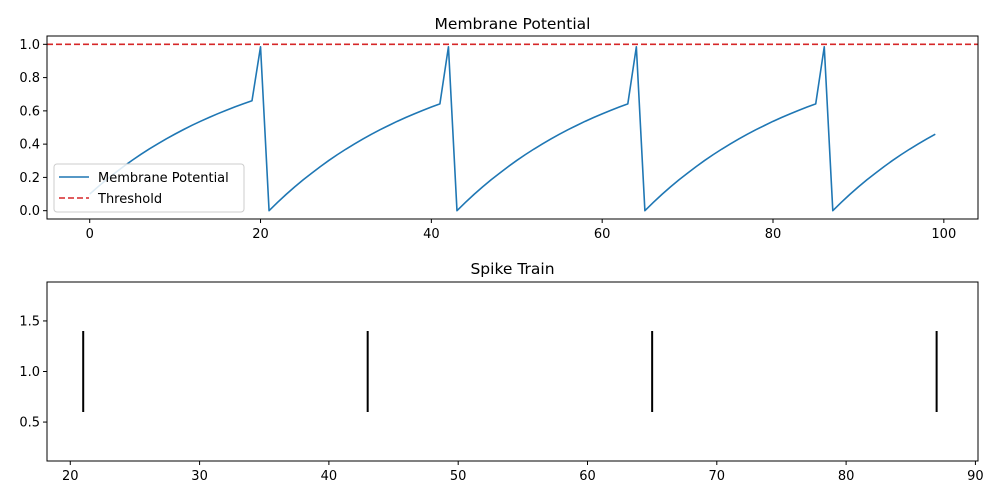 This screenshot has width=1000, height=500. Describe the element at coordinates (29, 423) in the screenshot. I see `y-tick-label: 0.5` at that location.